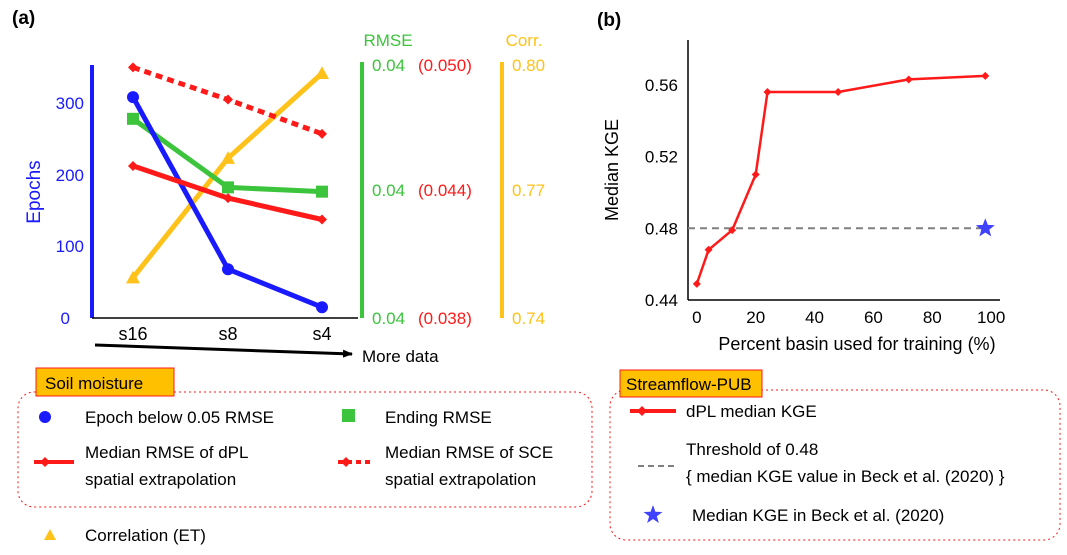 This screenshot has width=1067, height=555. Describe the element at coordinates (23, 18) in the screenshot. I see `panel-a-label: (a)` at that location.